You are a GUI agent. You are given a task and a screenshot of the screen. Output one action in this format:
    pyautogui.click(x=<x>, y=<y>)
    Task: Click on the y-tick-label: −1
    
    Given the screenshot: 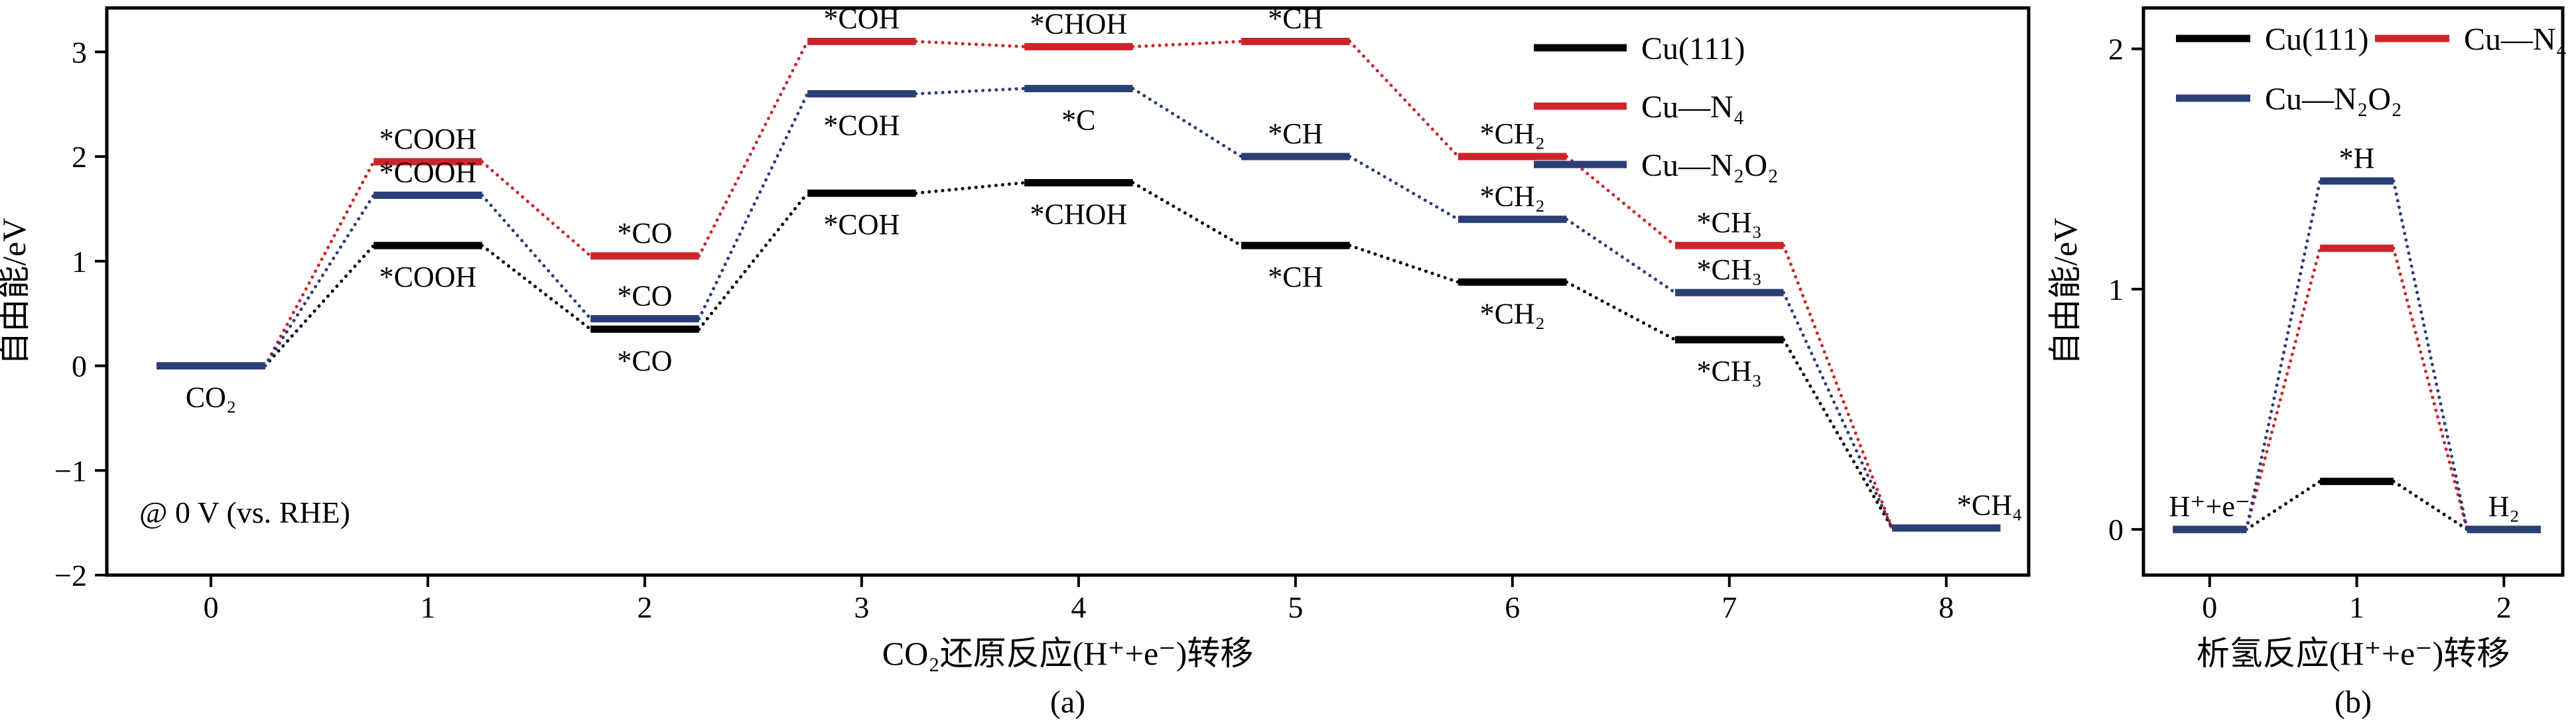 What is the action you would take?
    pyautogui.click(x=70, y=471)
    